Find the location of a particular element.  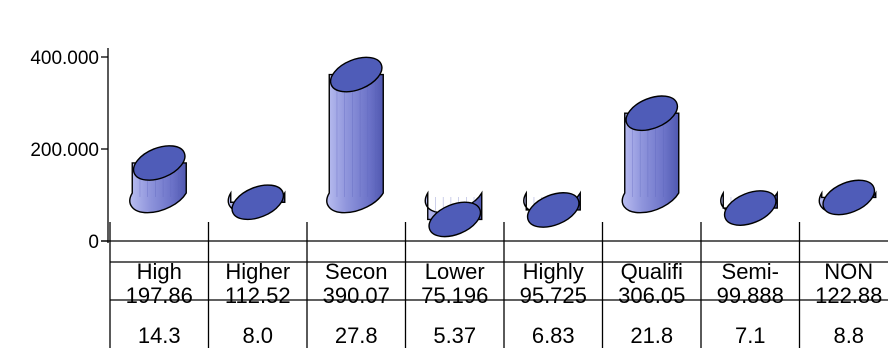

category-label: Secon is located at coordinates (356, 271).